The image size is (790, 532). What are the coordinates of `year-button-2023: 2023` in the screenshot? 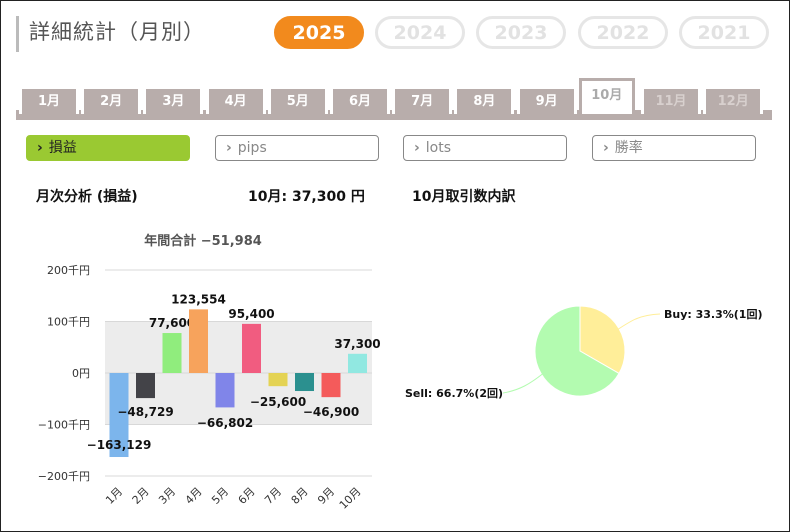 It's located at (521, 32).